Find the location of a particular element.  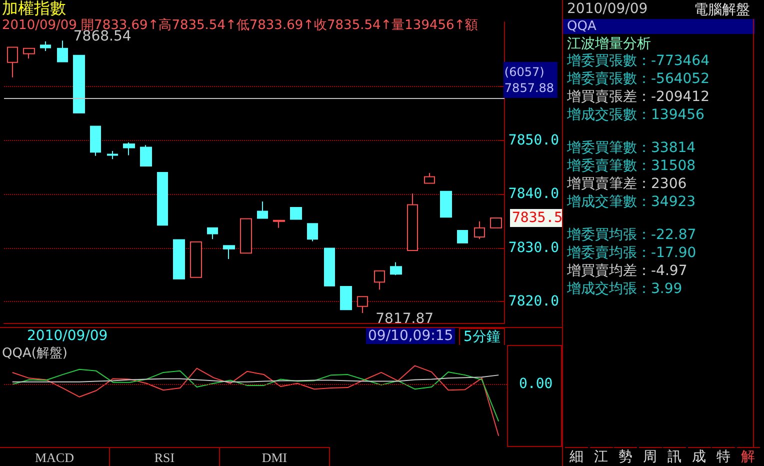

text: 特 is located at coordinates (723, 456).